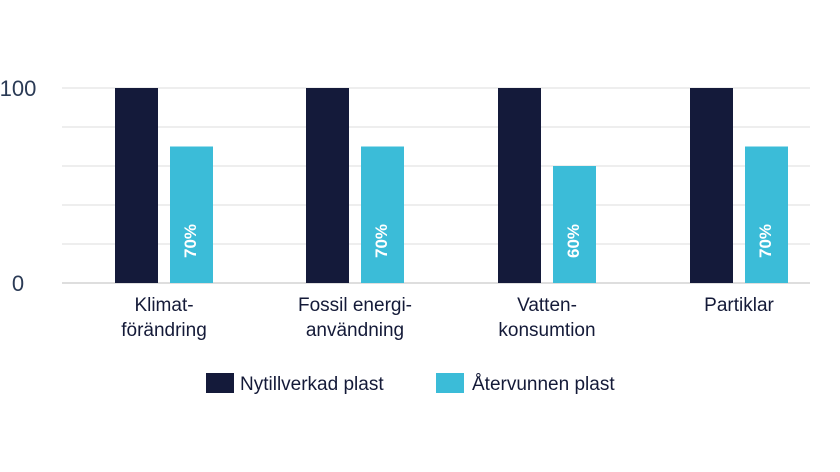 The height and width of the screenshot is (472, 840). Describe the element at coordinates (739, 305) in the screenshot. I see `category-label: Partiklar` at that location.